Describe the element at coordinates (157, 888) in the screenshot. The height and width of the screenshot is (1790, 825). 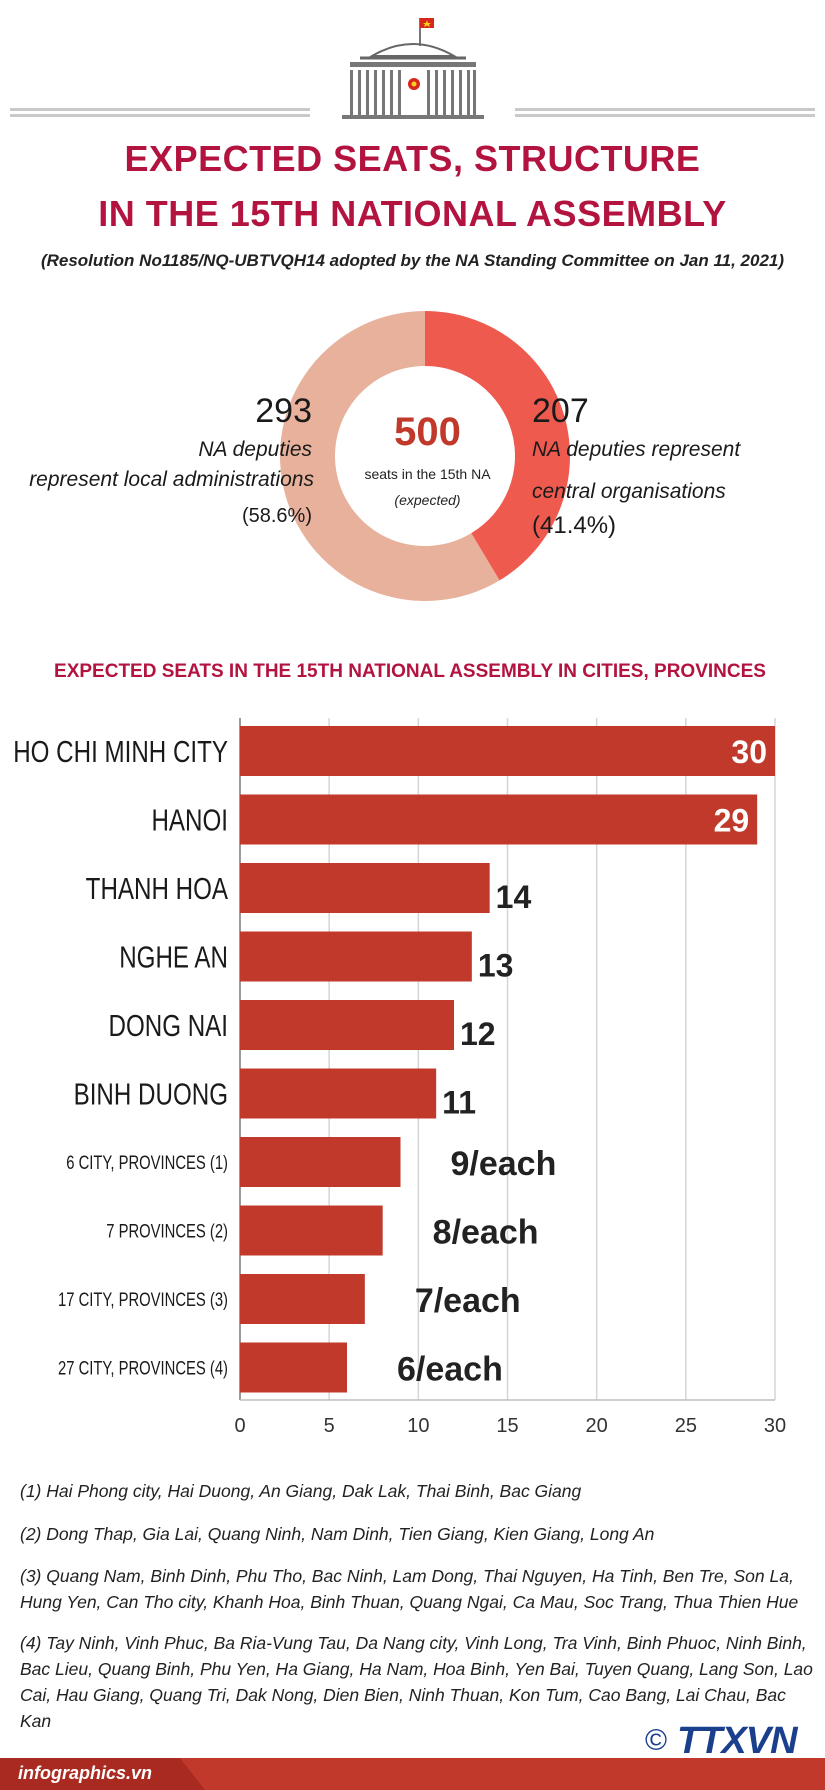
I see `bar-category-label: THANH HOA` at that location.